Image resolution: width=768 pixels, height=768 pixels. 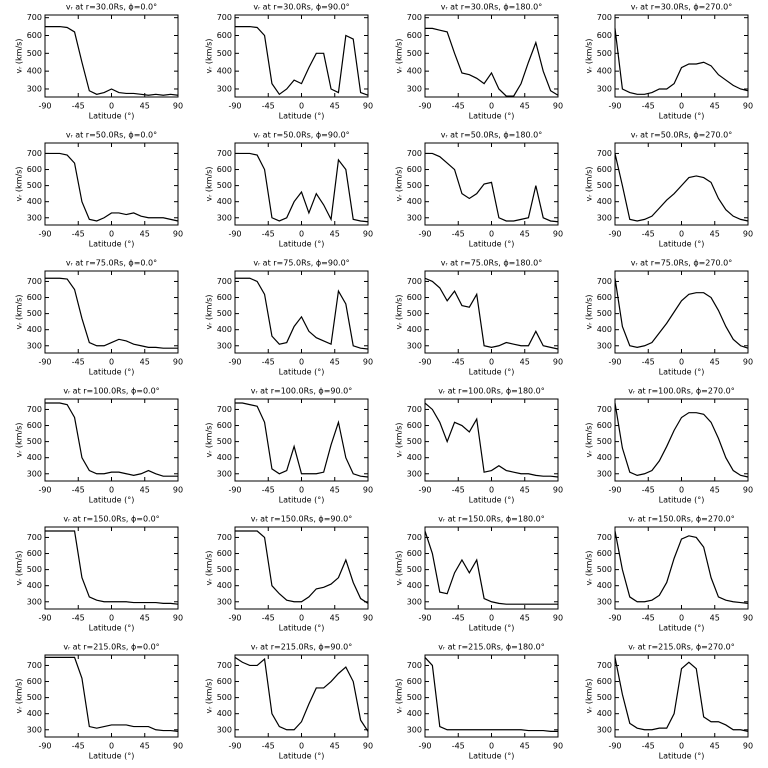 What do you see at coordinates (111, 7) in the screenshot?
I see `panel-title: vᵣ at r=30.0Rs, ϕ=0.0°` at bounding box center [111, 7].